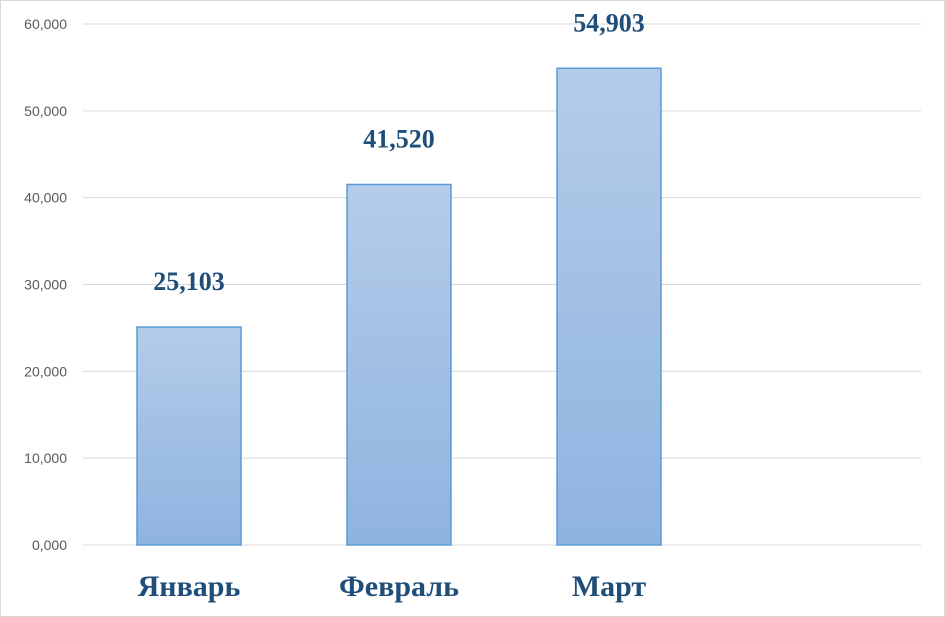 This screenshot has width=945, height=617. I want to click on category-label: Март, so click(609, 586).